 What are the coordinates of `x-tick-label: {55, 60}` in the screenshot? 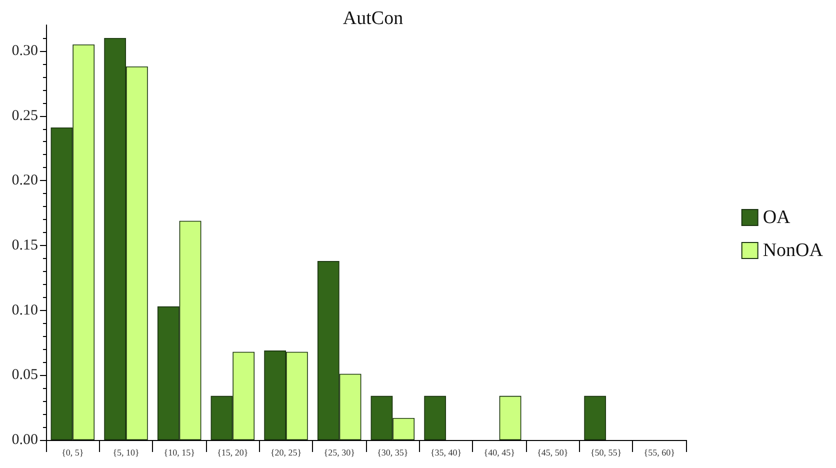 It's located at (659, 453).